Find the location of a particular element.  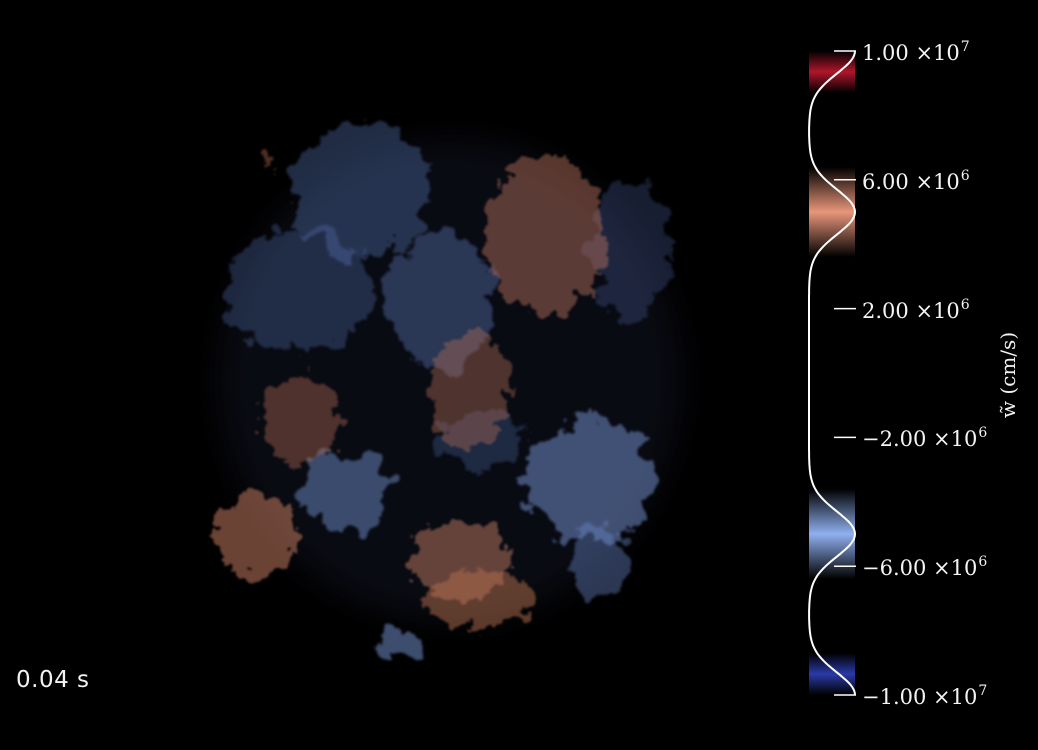

band-negative-mid is located at coordinates (832, 534).